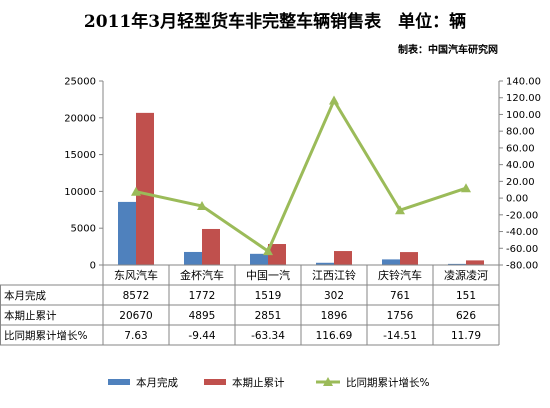 The width and height of the screenshot is (550, 408). What do you see at coordinates (157, 382) in the screenshot?
I see `legend-label: 本月完成` at bounding box center [157, 382].